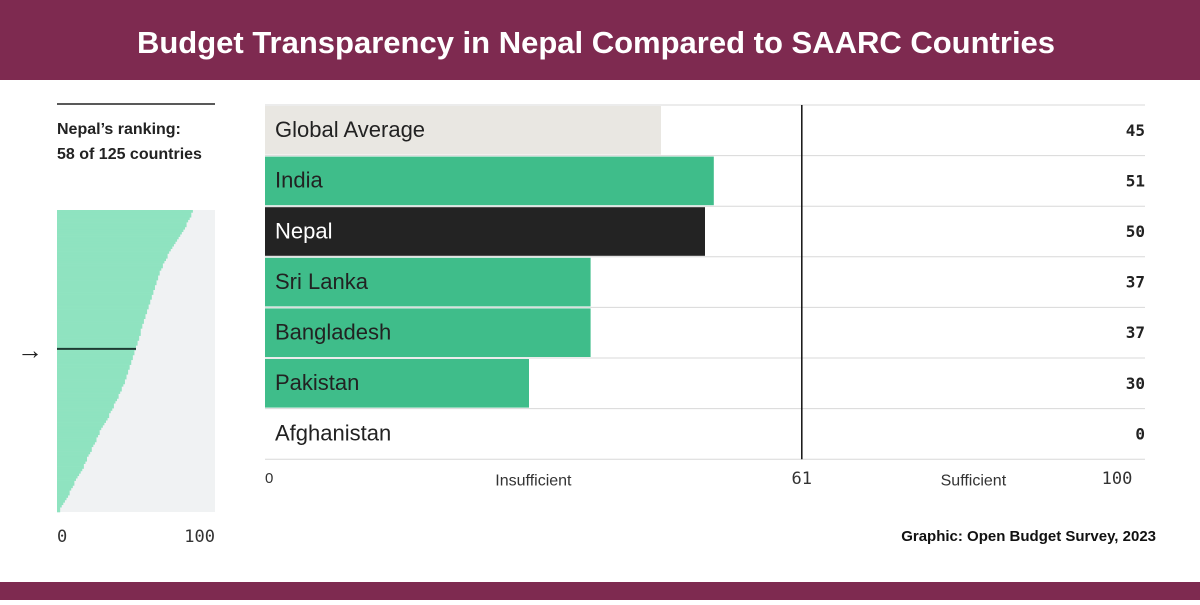 Image resolution: width=1200 pixels, height=605 pixels. I want to click on category-label: Bangladesh, so click(333, 332).